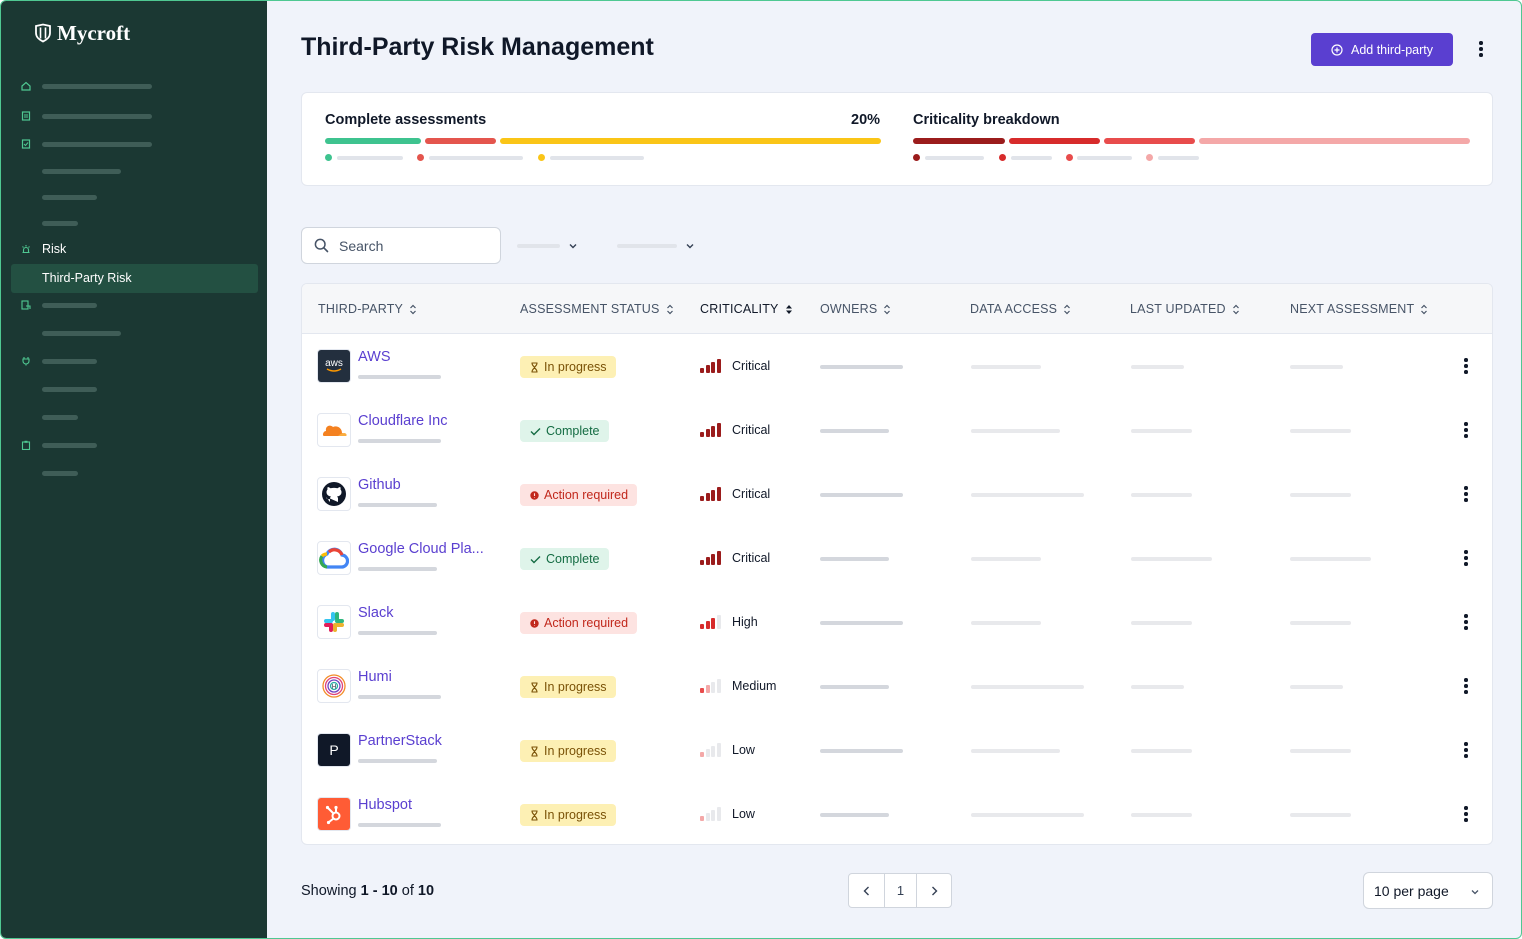 The image size is (1522, 939). What do you see at coordinates (134, 249) in the screenshot?
I see `sidebar-item-risk: Risk` at bounding box center [134, 249].